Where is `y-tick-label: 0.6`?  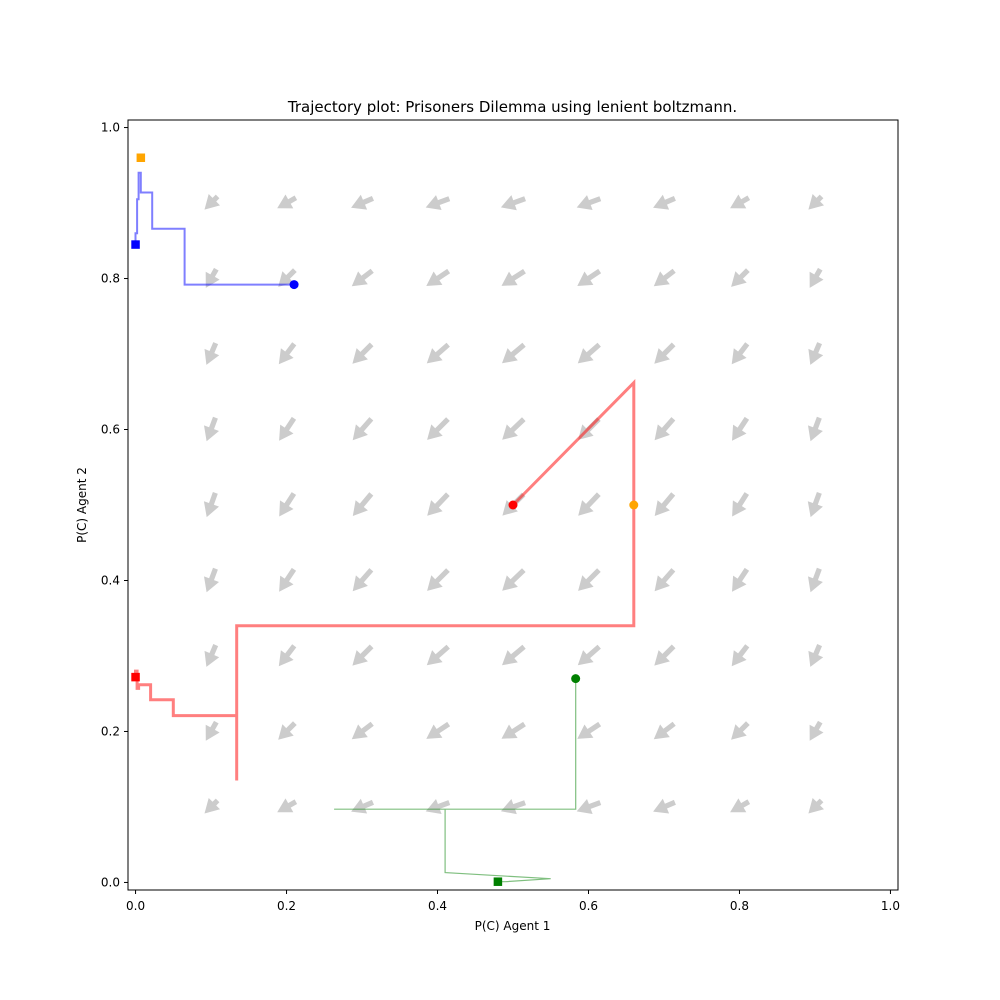 y-tick-label: 0.6 is located at coordinates (110, 430).